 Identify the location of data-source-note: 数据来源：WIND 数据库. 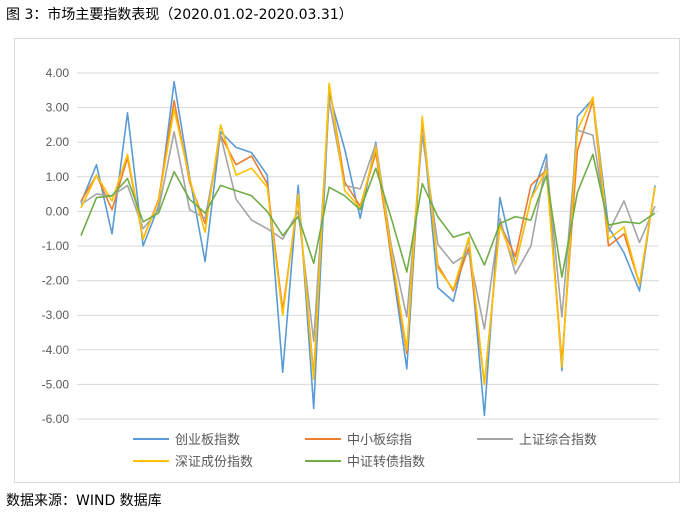
(84, 501).